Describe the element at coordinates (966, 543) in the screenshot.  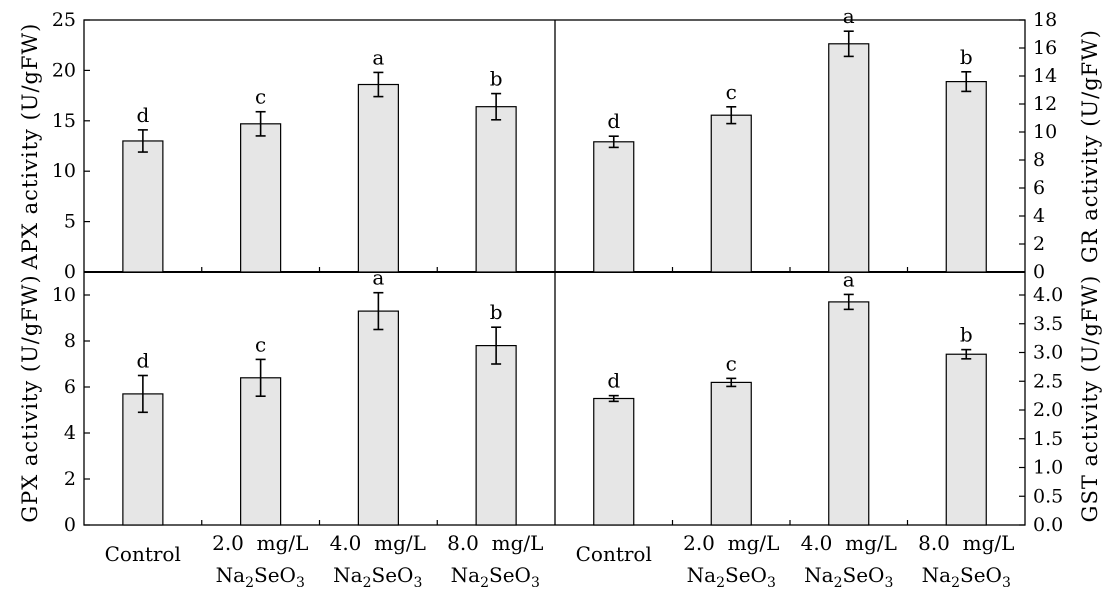
I see `x-tick-label: 8.0 mg/L` at that location.